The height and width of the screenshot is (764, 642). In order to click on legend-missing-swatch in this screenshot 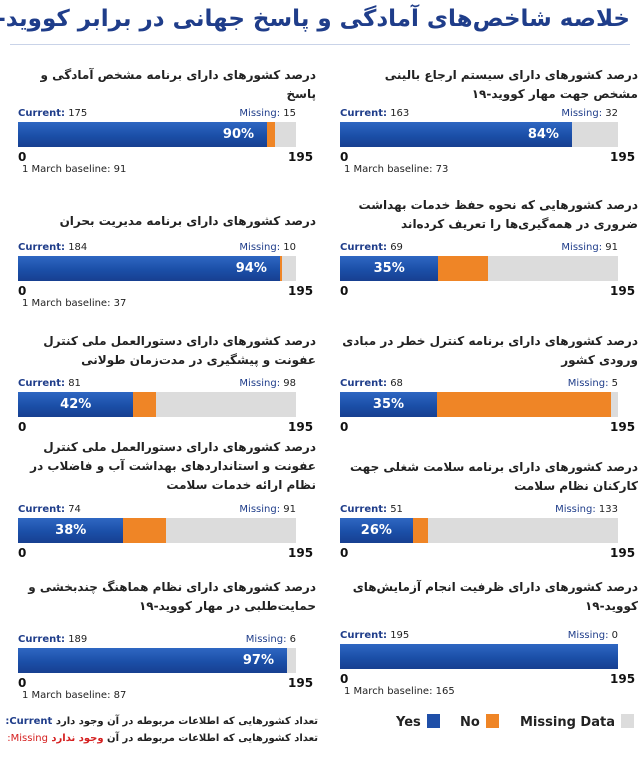, I will do `click(627, 721)`.